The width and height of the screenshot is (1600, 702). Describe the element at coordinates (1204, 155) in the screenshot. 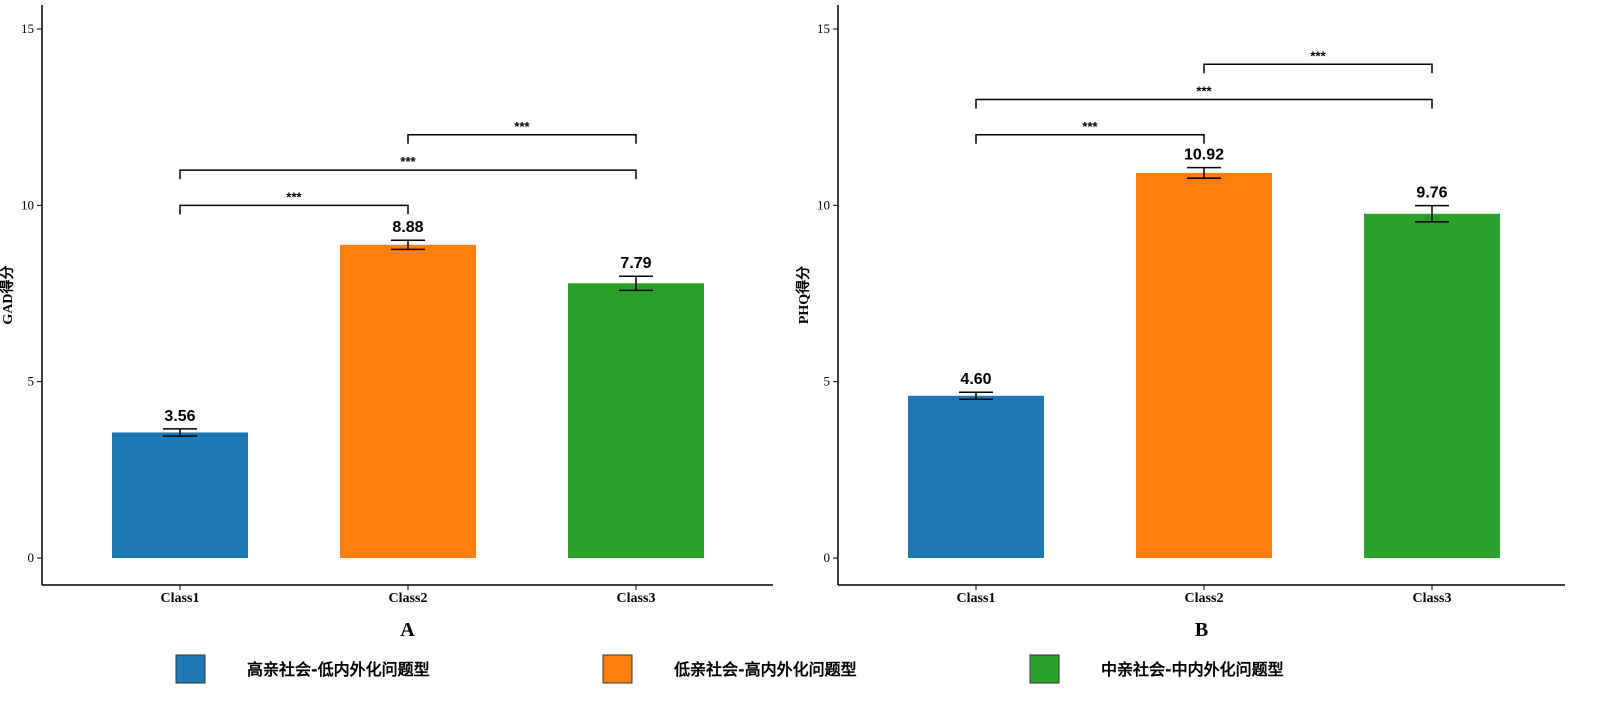

I see `data-label: 10.92` at that location.